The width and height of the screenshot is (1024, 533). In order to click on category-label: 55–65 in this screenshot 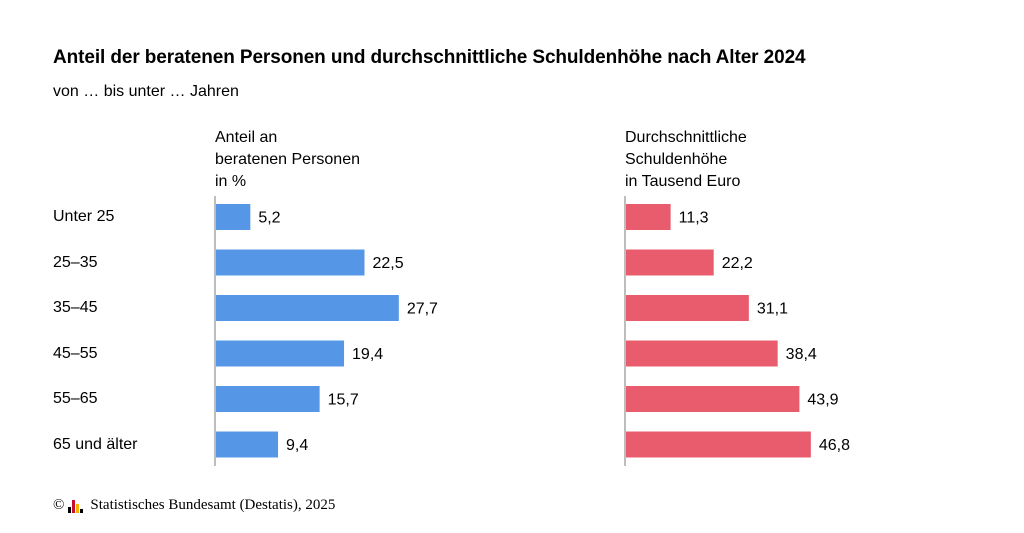, I will do `click(75, 398)`.